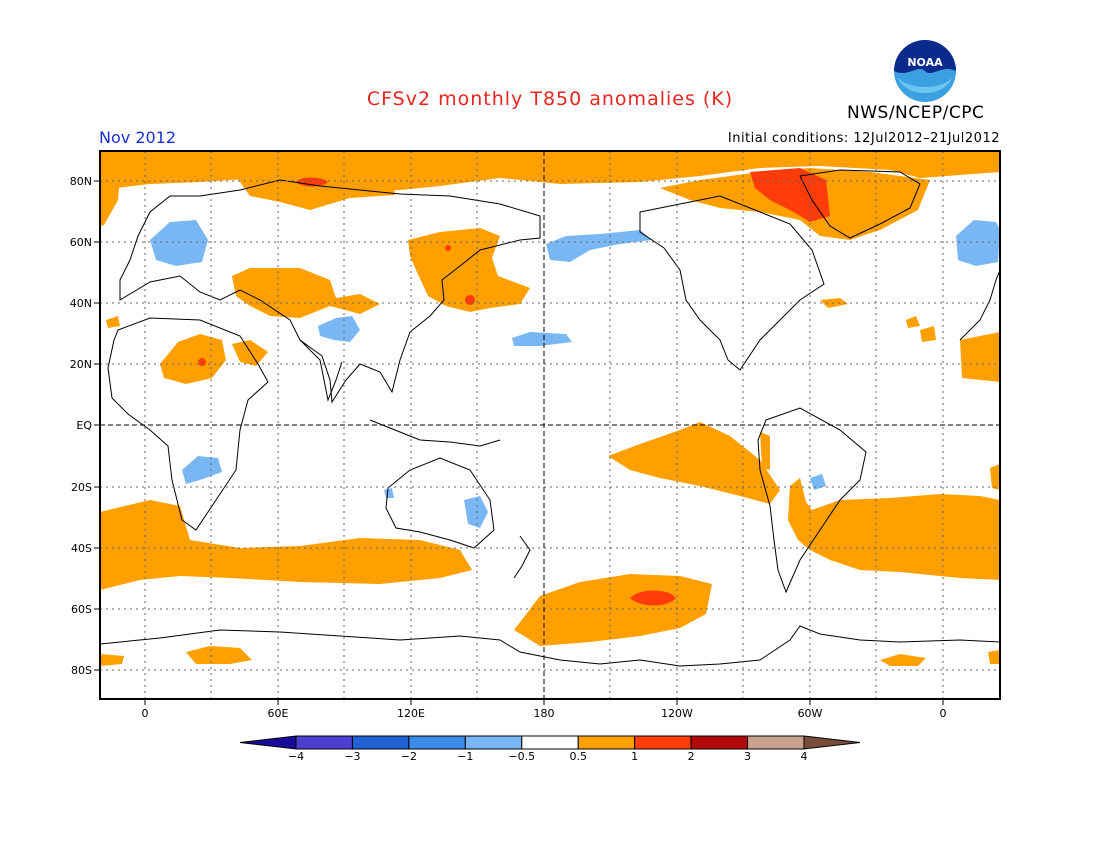  Describe the element at coordinates (81, 670) in the screenshot. I see `lat-label: 80S` at that location.